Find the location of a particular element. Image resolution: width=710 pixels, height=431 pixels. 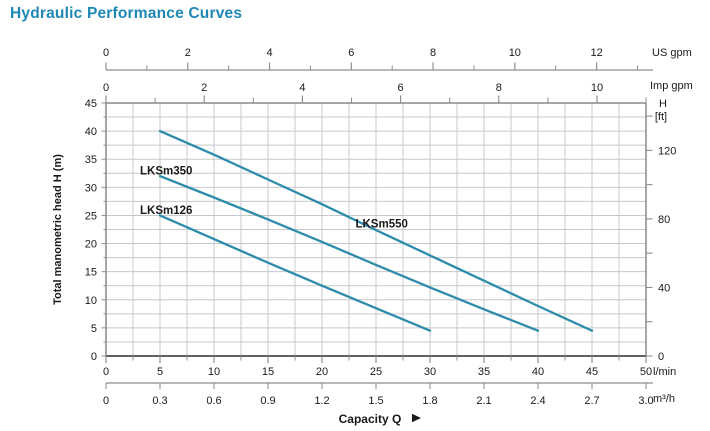

head-m-axis-title: Total manometric head H (m) is located at coordinates (58, 229).